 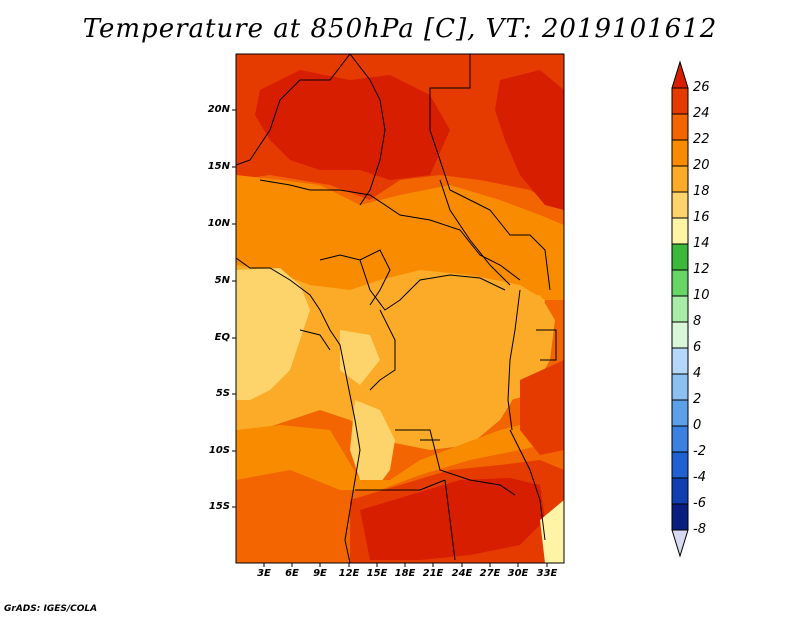 What do you see at coordinates (701, 139) in the screenshot?
I see `colorbar-label: 22` at bounding box center [701, 139].